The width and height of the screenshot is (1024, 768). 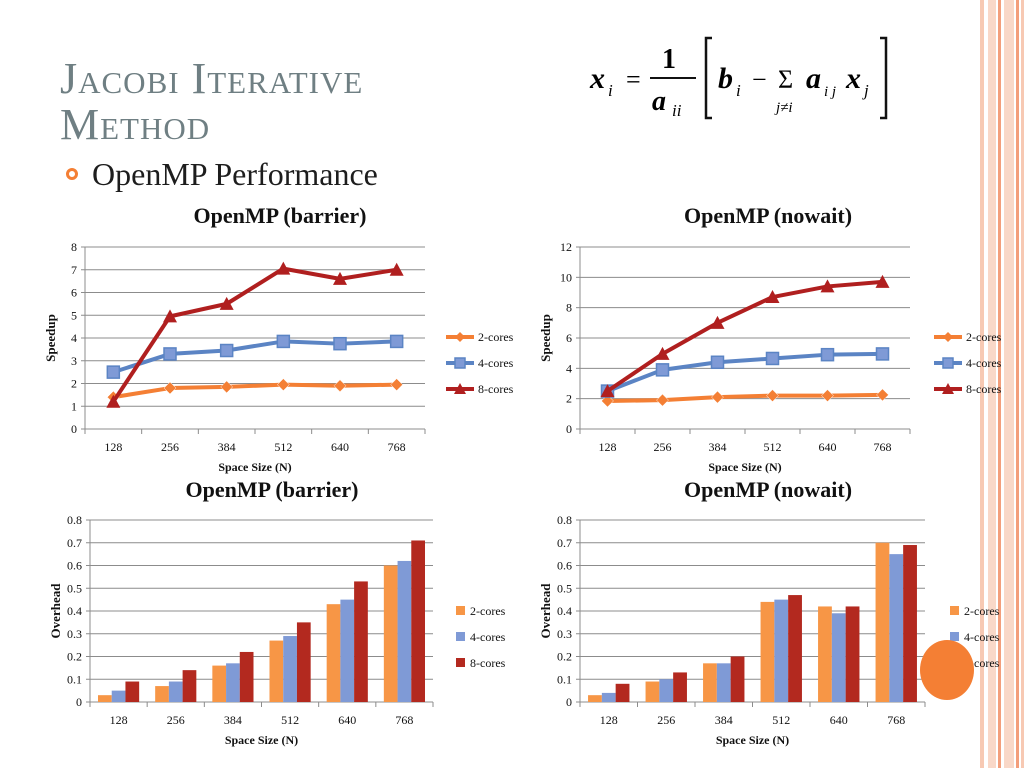 I want to click on formula-lhs: x, so click(x=597, y=78).